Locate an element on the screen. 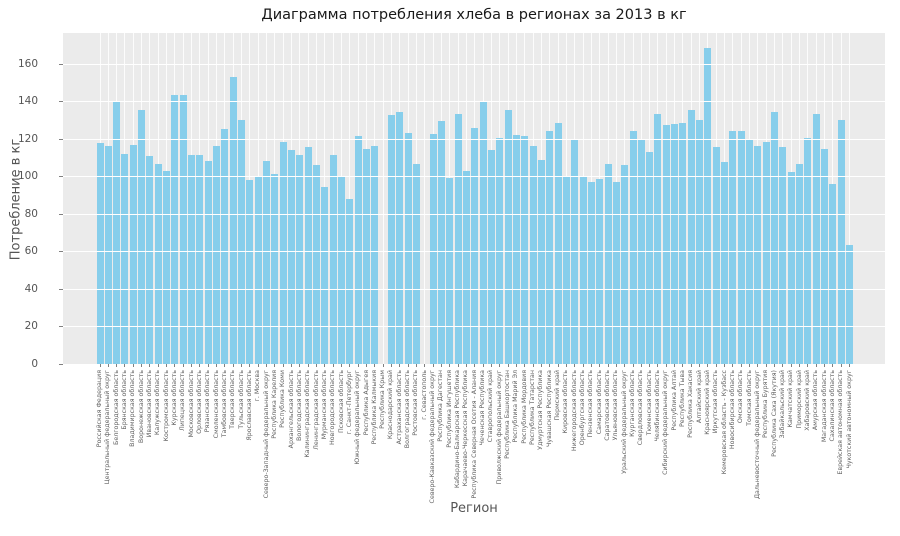 Image resolution: width=900 pixels, height=536 pixels. x-tick-label: Сахалинская область is located at coordinates (832, 406).